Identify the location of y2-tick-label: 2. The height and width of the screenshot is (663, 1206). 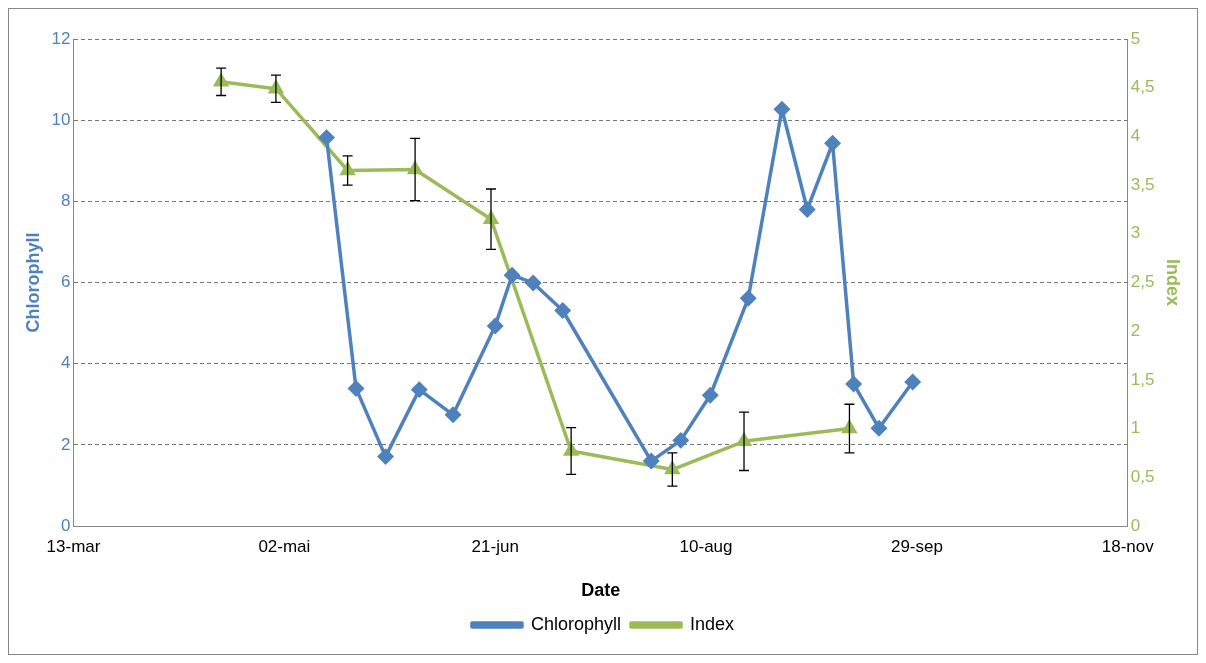
(1135, 330).